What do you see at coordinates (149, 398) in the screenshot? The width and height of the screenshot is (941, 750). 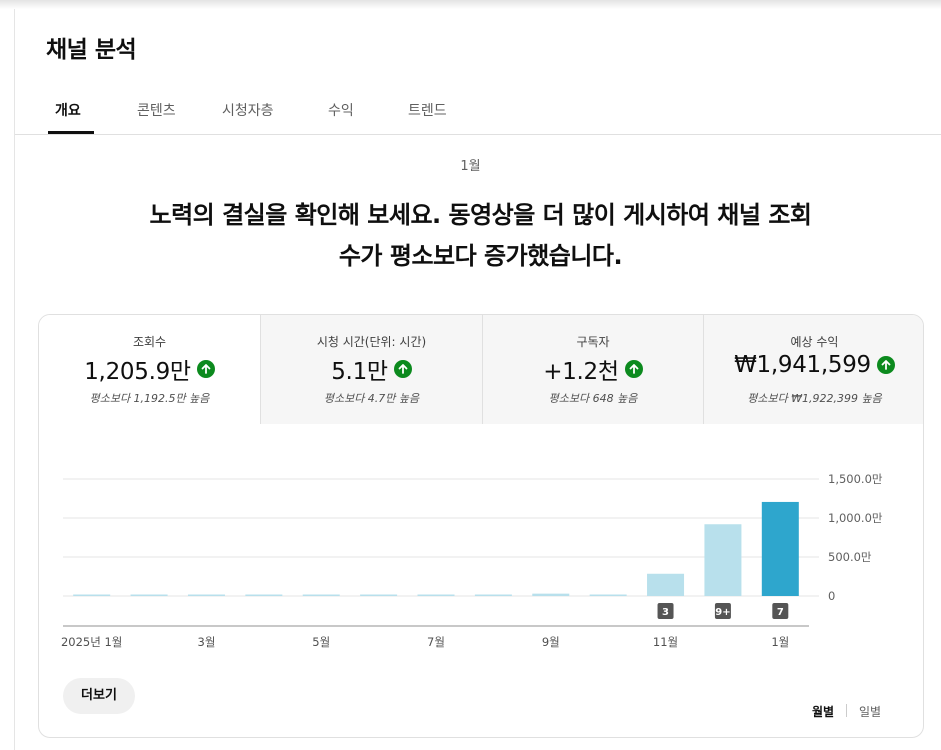 I see `metric-comparison: 평소보다 1,192.5만 높음` at bounding box center [149, 398].